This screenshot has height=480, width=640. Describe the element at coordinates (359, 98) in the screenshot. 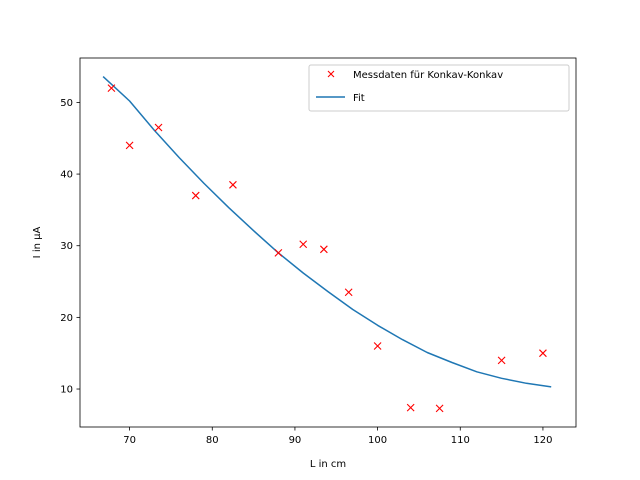

I see `legend-label-fit: Fit` at that location.